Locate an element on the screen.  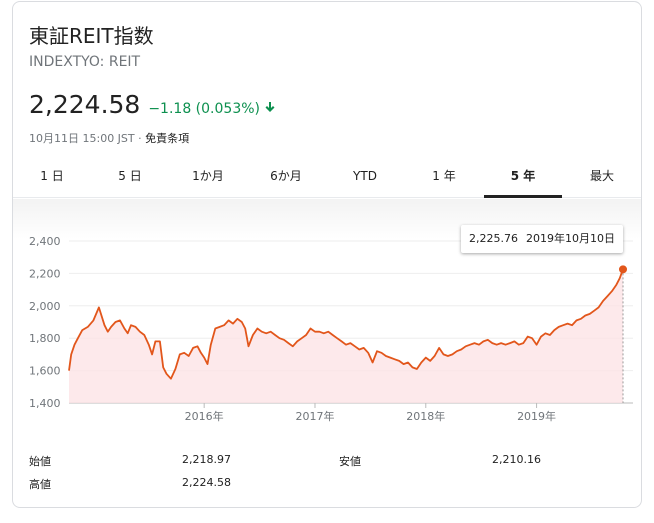
x-tick-label: 2017年 is located at coordinates (314, 416).